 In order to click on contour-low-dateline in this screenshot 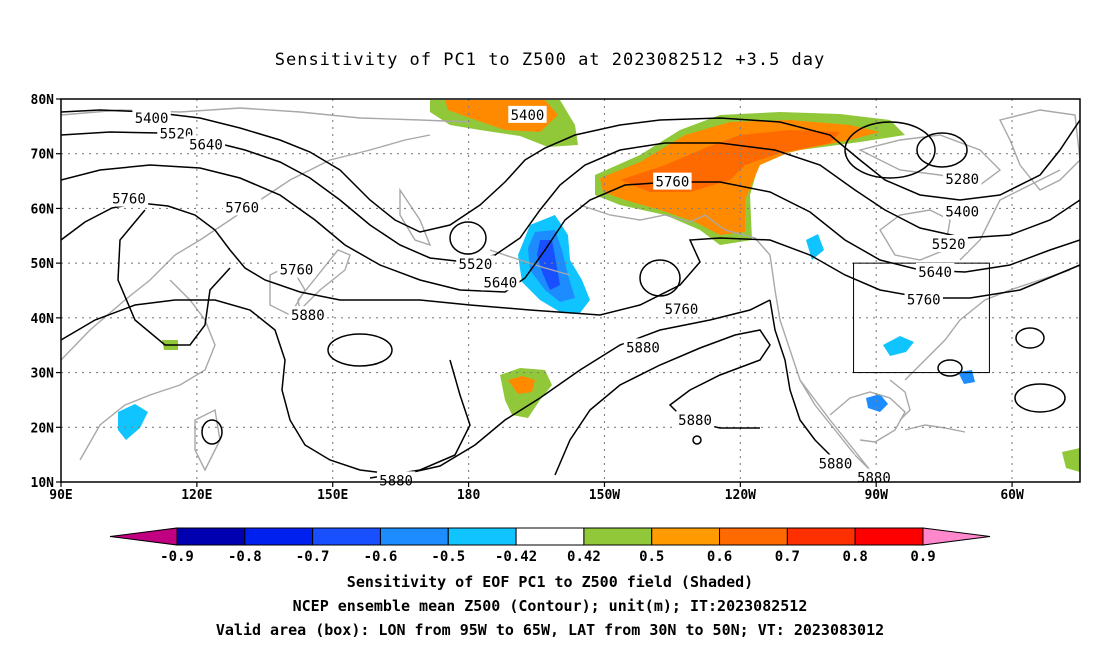, I will do `click(468, 238)`.